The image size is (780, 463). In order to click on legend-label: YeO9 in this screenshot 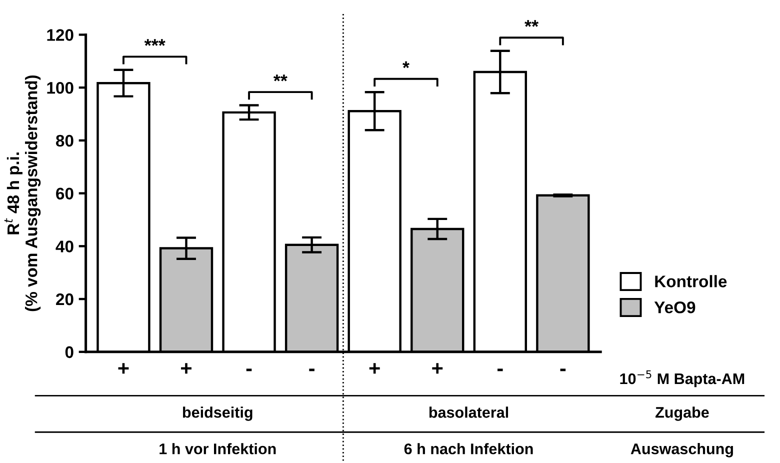, I will do `click(675, 307)`.